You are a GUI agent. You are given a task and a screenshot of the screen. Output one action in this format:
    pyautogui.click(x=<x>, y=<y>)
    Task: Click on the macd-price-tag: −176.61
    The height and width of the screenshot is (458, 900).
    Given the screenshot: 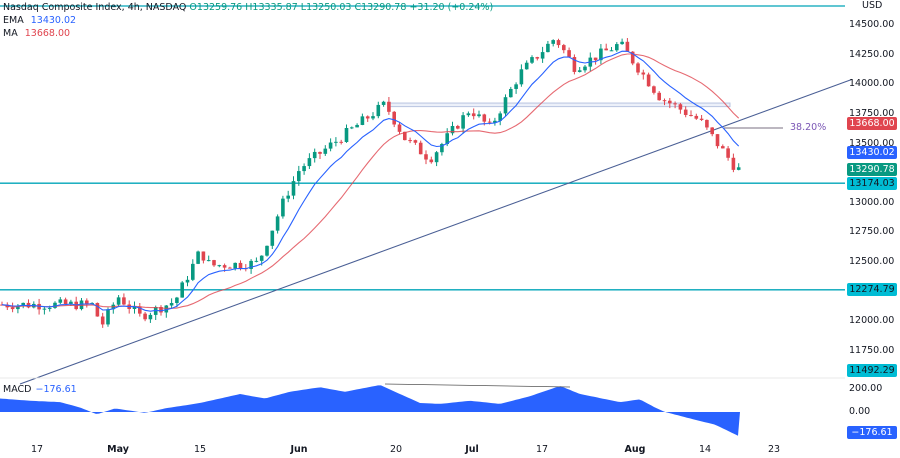 What is the action you would take?
    pyautogui.click(x=872, y=432)
    